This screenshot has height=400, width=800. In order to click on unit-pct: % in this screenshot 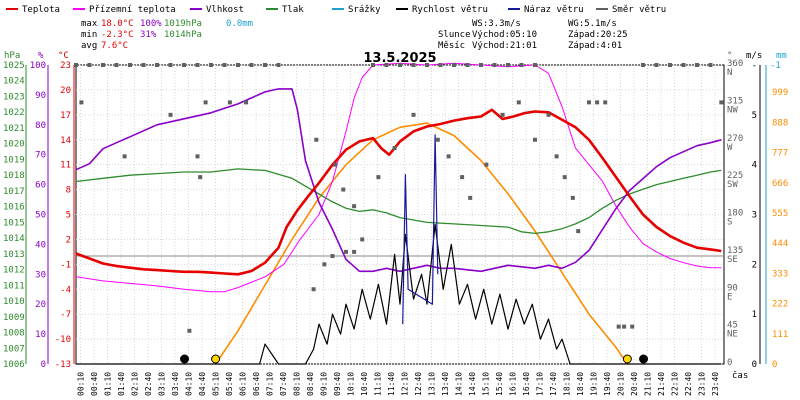, I will do `click(41, 56)`.